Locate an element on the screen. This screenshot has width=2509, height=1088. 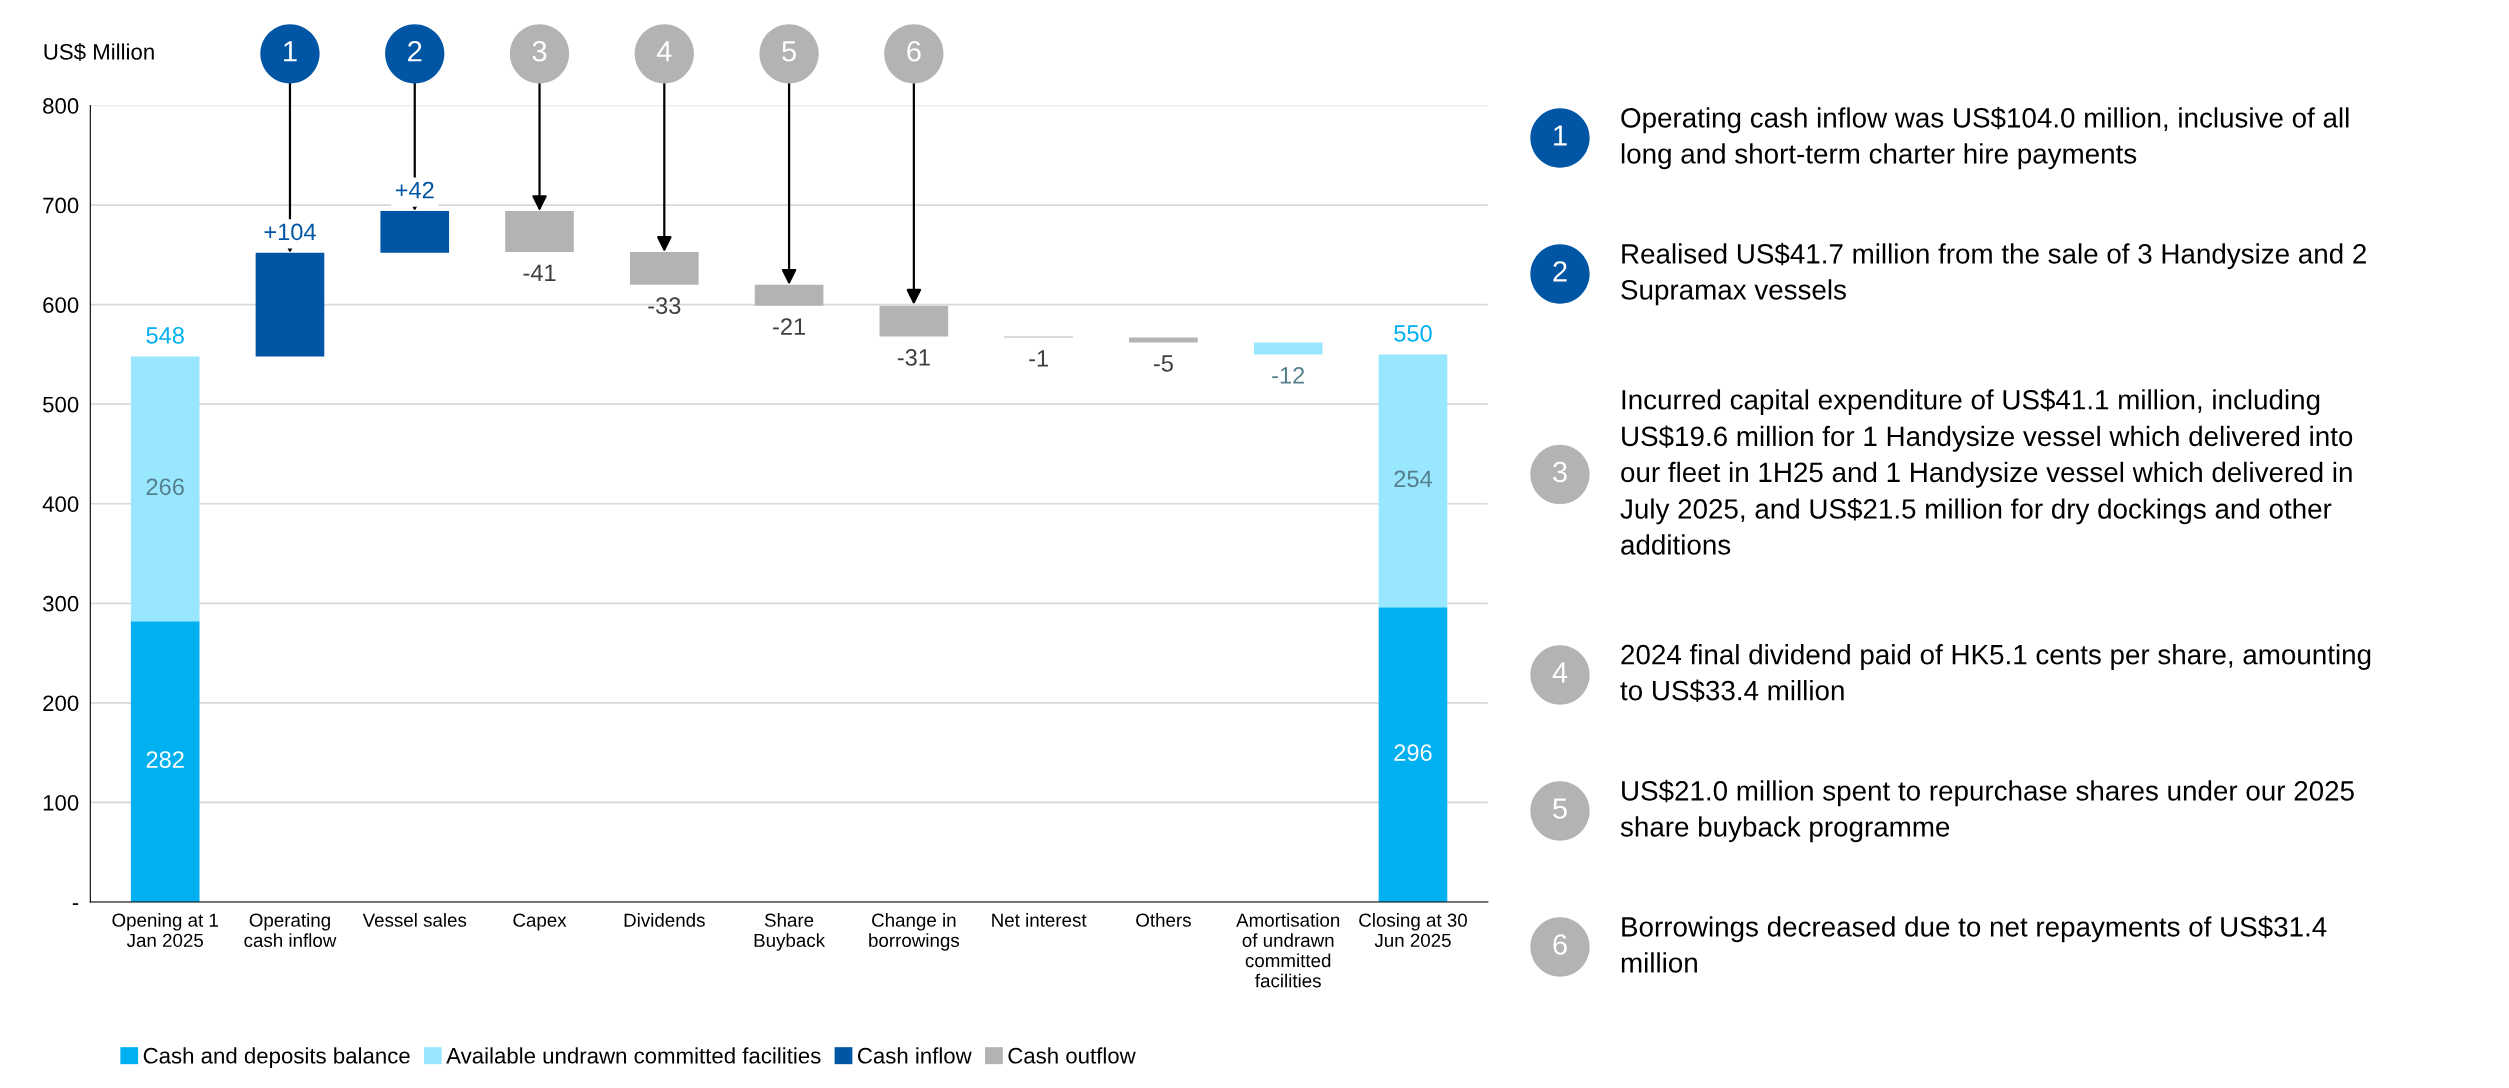
text: Realised US$41.7 million from the sale of 3 Handysize and 2 Supramax vessels is located at coordinates (1993, 274).